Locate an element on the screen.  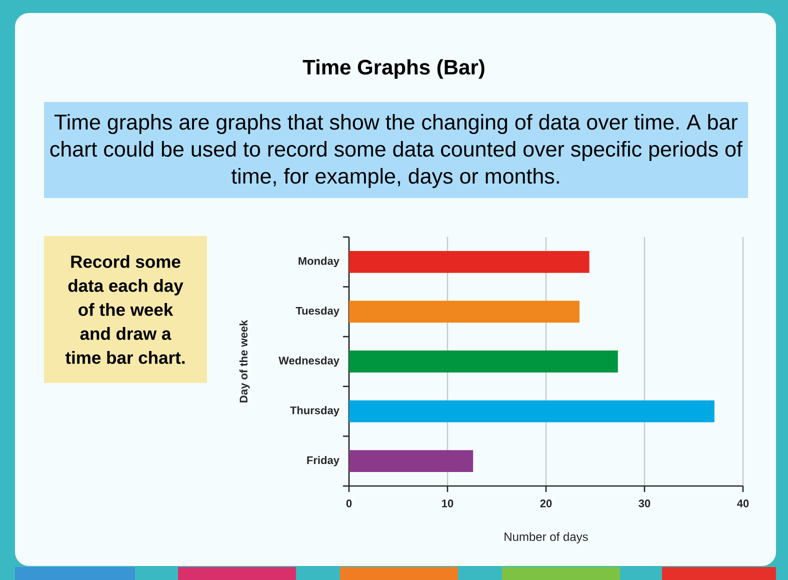
chart-subtitle: Time graphs are graphs that show the changing of data over time. A bar chart could be used to record some data counted over specific periods of time, for example, days or months. is located at coordinates (396, 151).